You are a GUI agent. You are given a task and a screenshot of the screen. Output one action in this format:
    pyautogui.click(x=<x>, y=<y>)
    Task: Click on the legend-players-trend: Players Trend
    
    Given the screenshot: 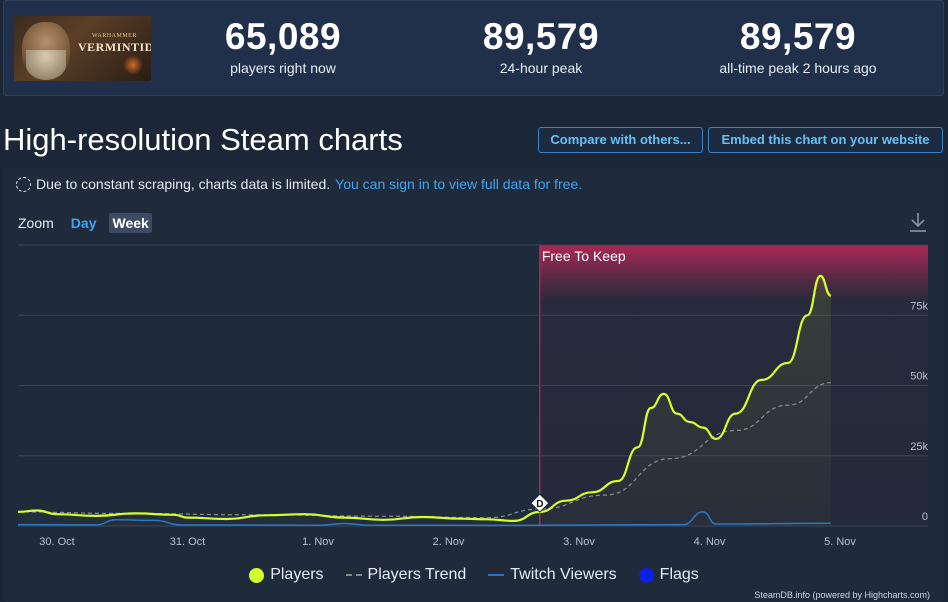 What is the action you would take?
    pyautogui.click(x=406, y=575)
    